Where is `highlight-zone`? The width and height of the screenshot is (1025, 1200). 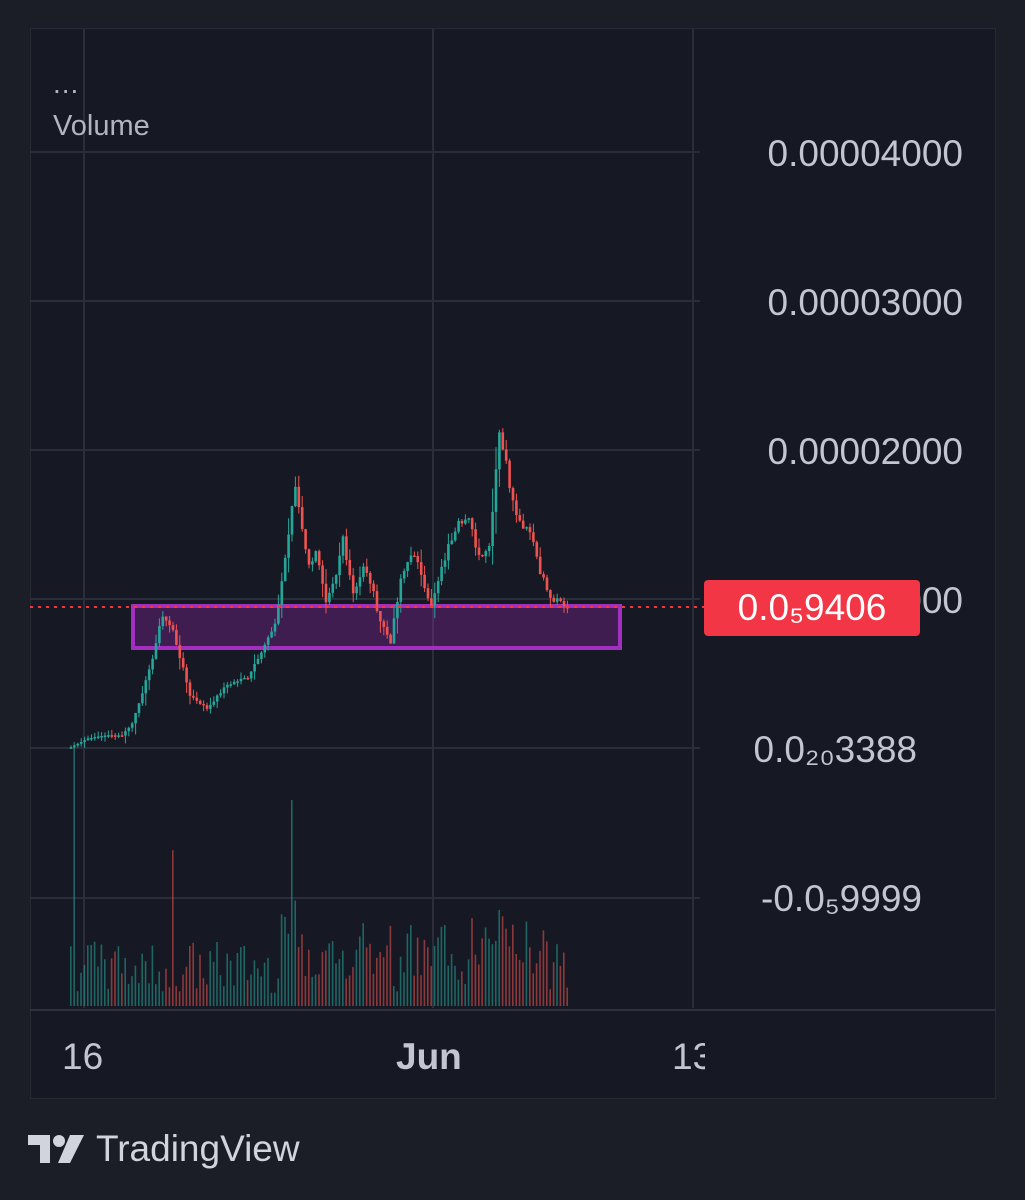
highlight-zone is located at coordinates (376, 627).